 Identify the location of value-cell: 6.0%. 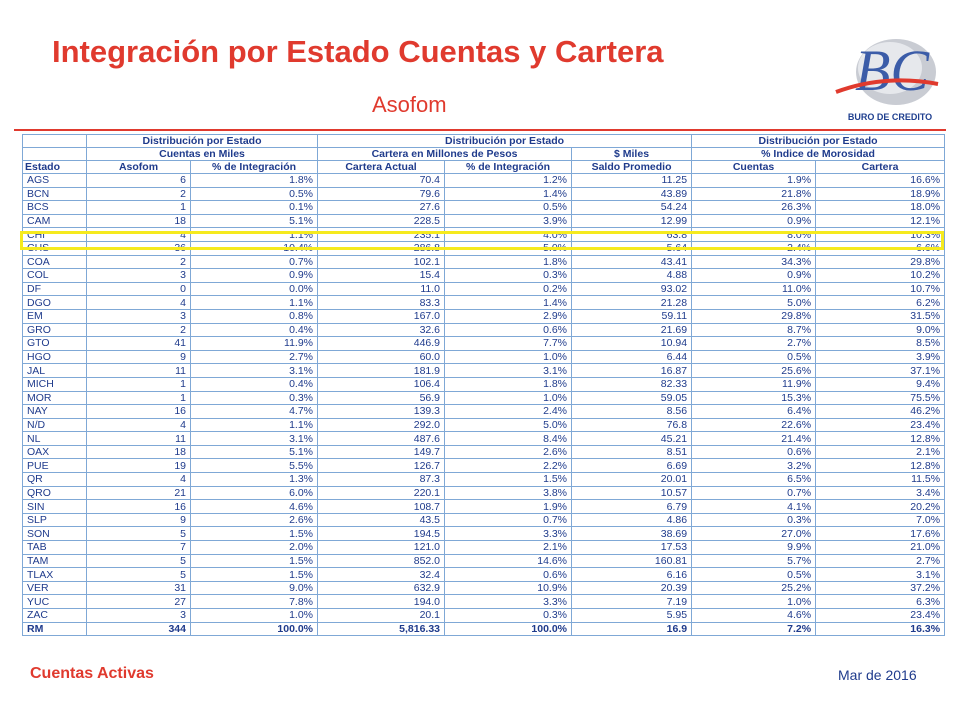
(254, 493).